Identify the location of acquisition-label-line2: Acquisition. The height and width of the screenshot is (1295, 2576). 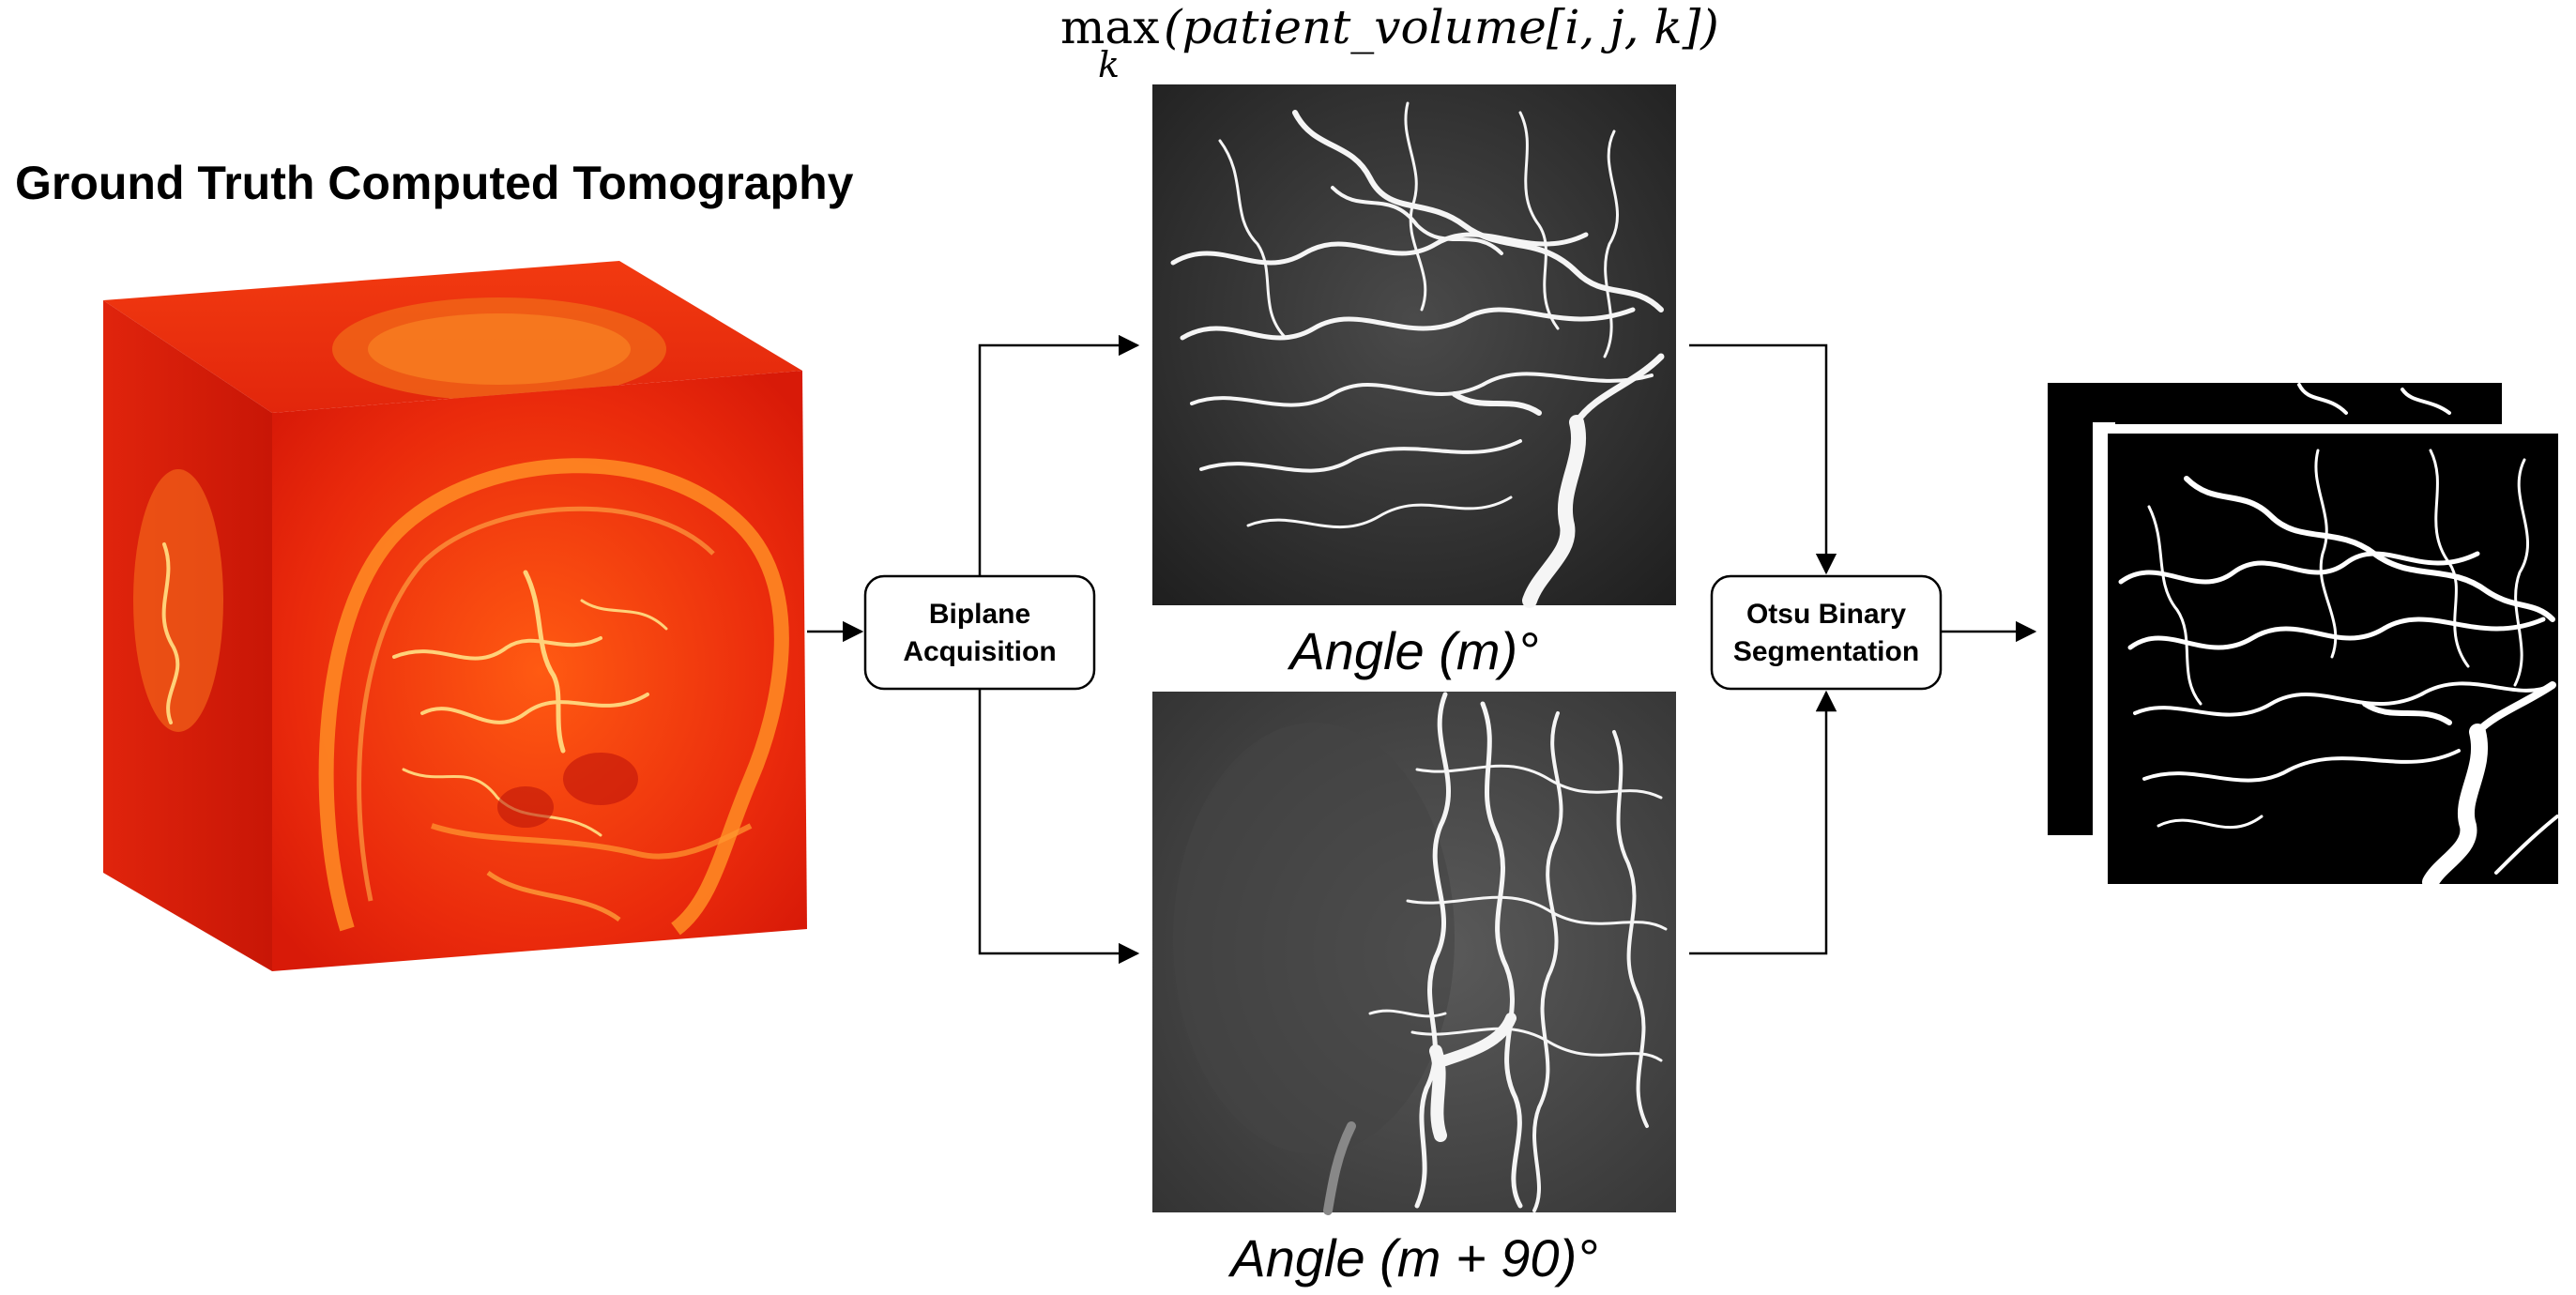
(979, 651).